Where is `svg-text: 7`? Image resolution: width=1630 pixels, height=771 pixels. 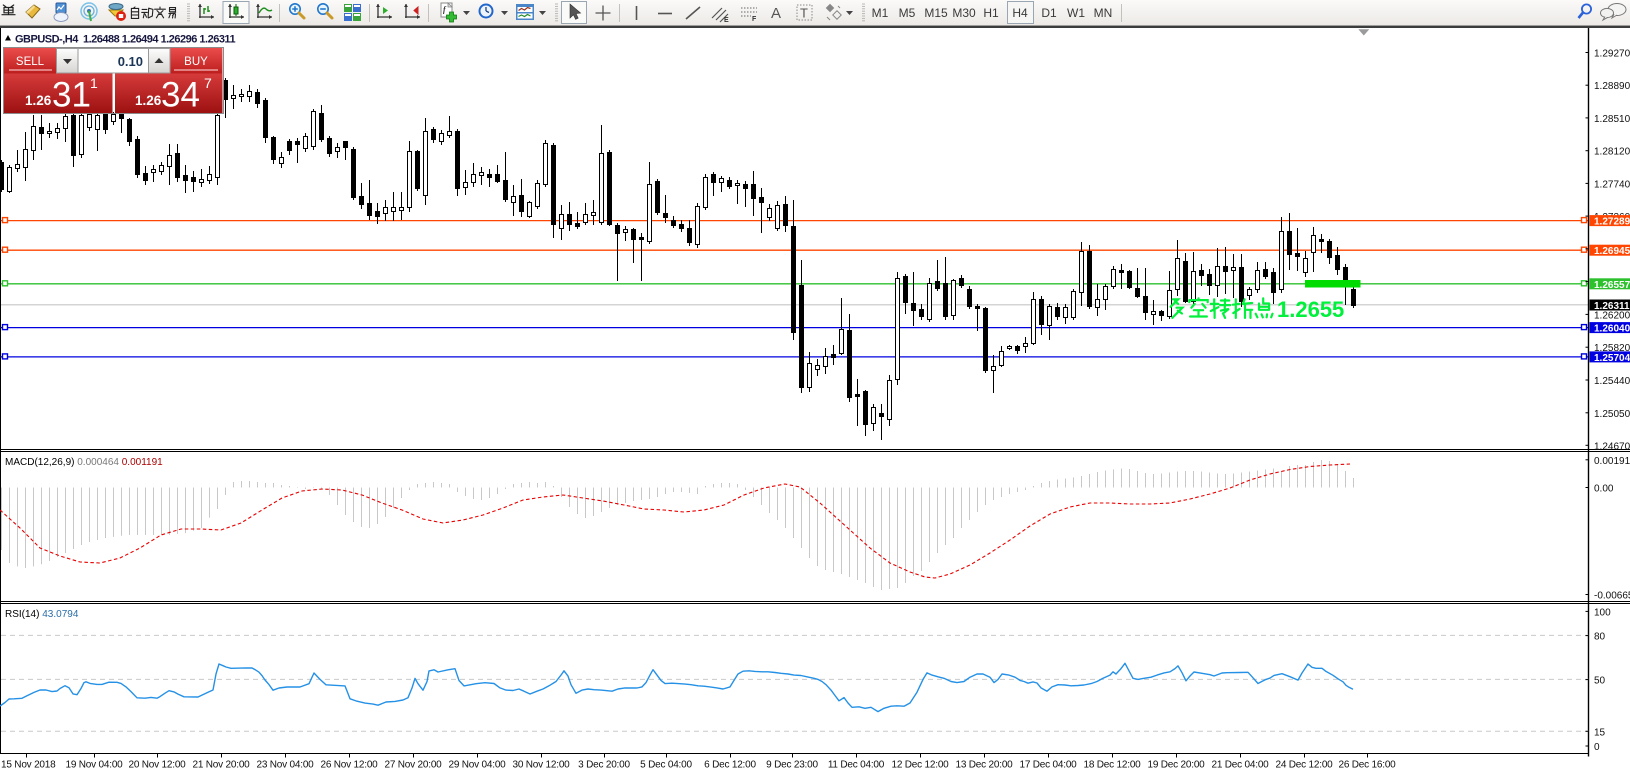
svg-text: 7 is located at coordinates (208, 83).